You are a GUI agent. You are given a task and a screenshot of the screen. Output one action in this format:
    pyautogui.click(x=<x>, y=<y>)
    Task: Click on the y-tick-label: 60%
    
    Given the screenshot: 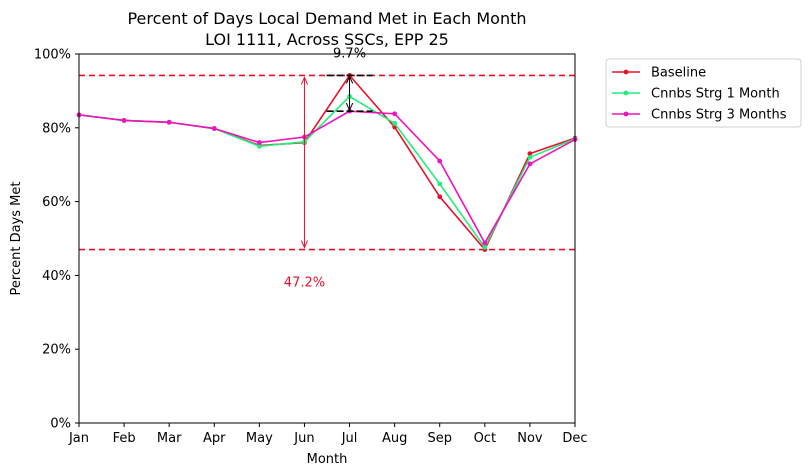 What is the action you would take?
    pyautogui.click(x=56, y=202)
    